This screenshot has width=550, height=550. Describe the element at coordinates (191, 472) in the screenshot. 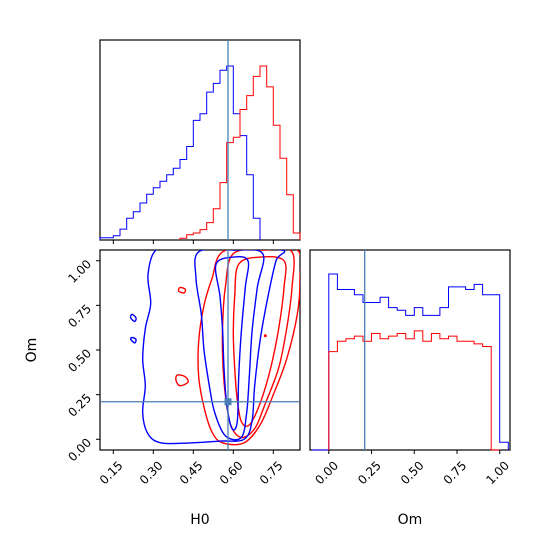

I see `h0-tick-label-2: 0.45` at that location.